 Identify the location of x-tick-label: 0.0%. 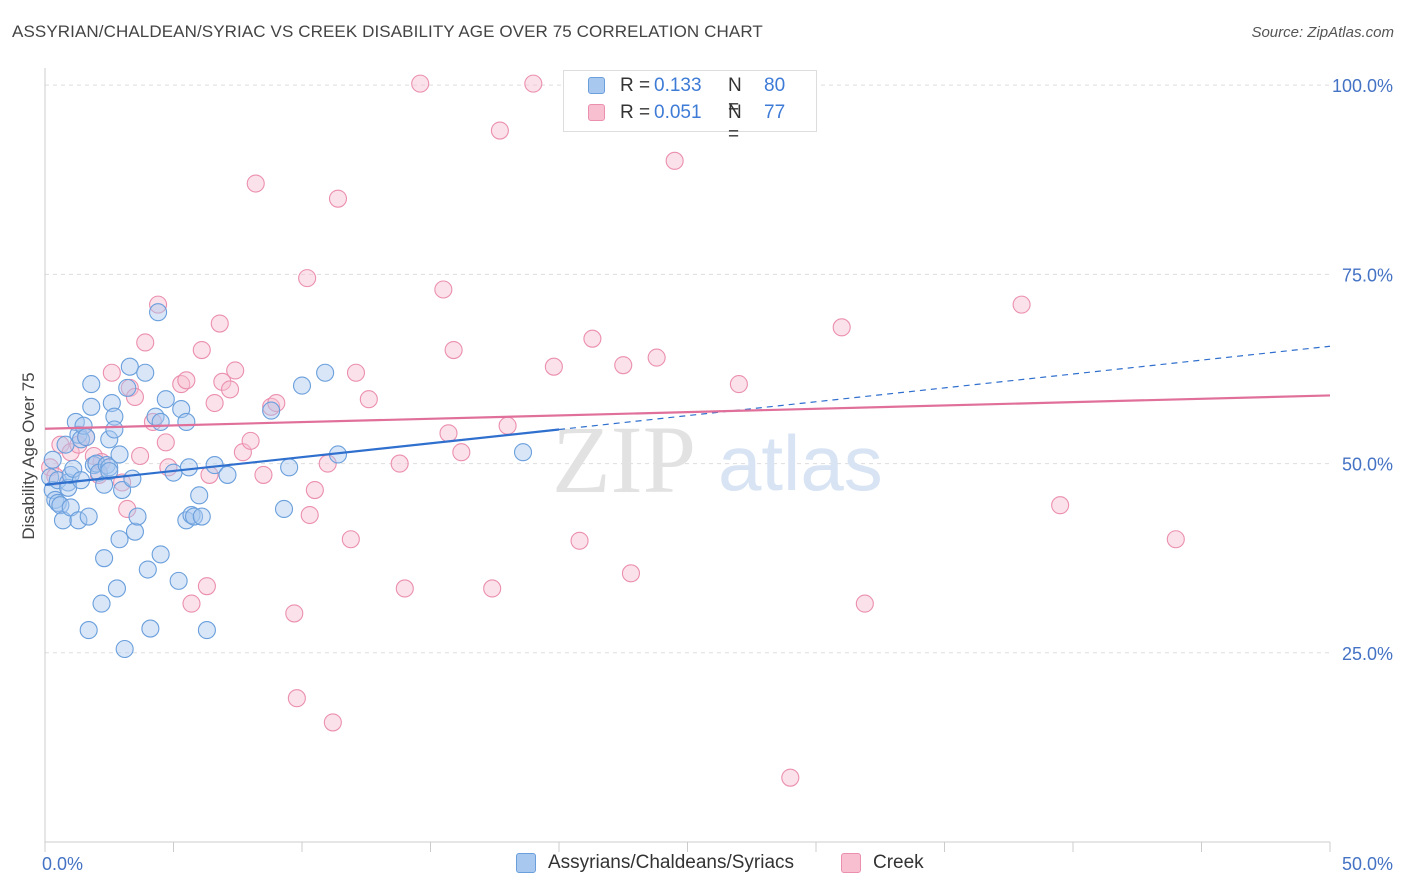
(62, 864).